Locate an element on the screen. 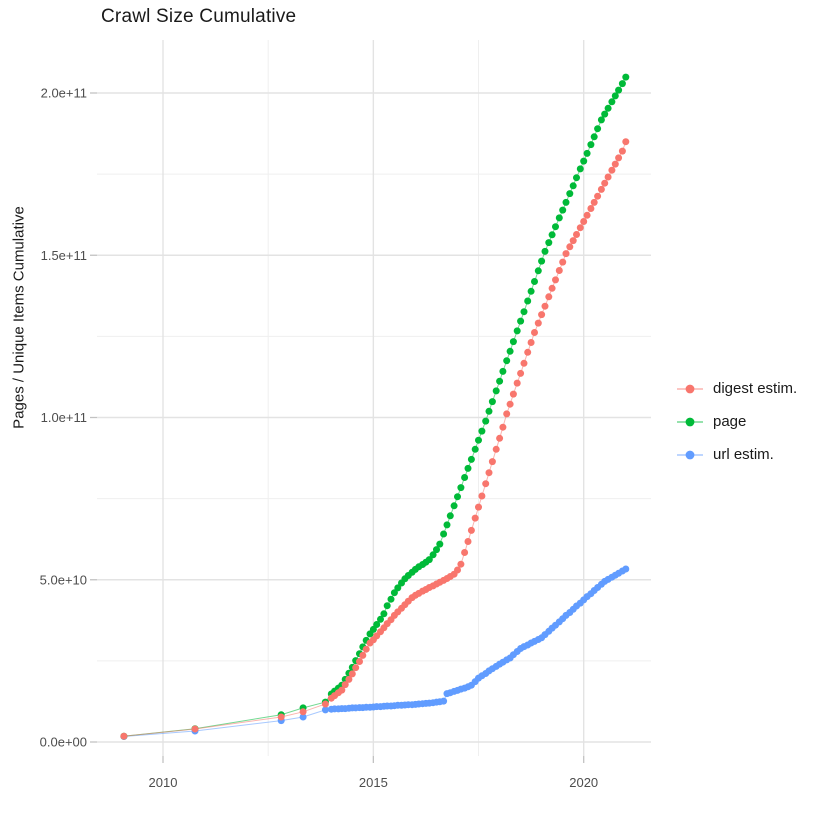  x-axis-tick-labels: 2010 2015 2020 is located at coordinates (374, 782).